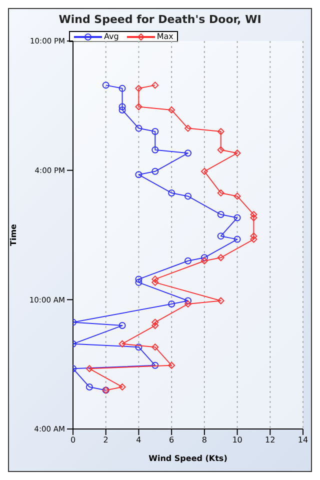 This screenshot has width=320, height=480. What do you see at coordinates (303, 440) in the screenshot?
I see `x-tick-label: 14` at bounding box center [303, 440].